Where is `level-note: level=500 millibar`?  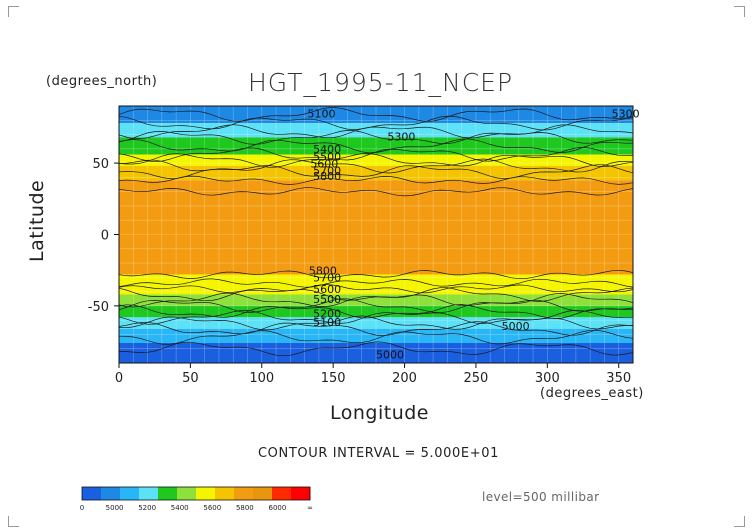 level-note: level=500 millibar is located at coordinates (541, 497).